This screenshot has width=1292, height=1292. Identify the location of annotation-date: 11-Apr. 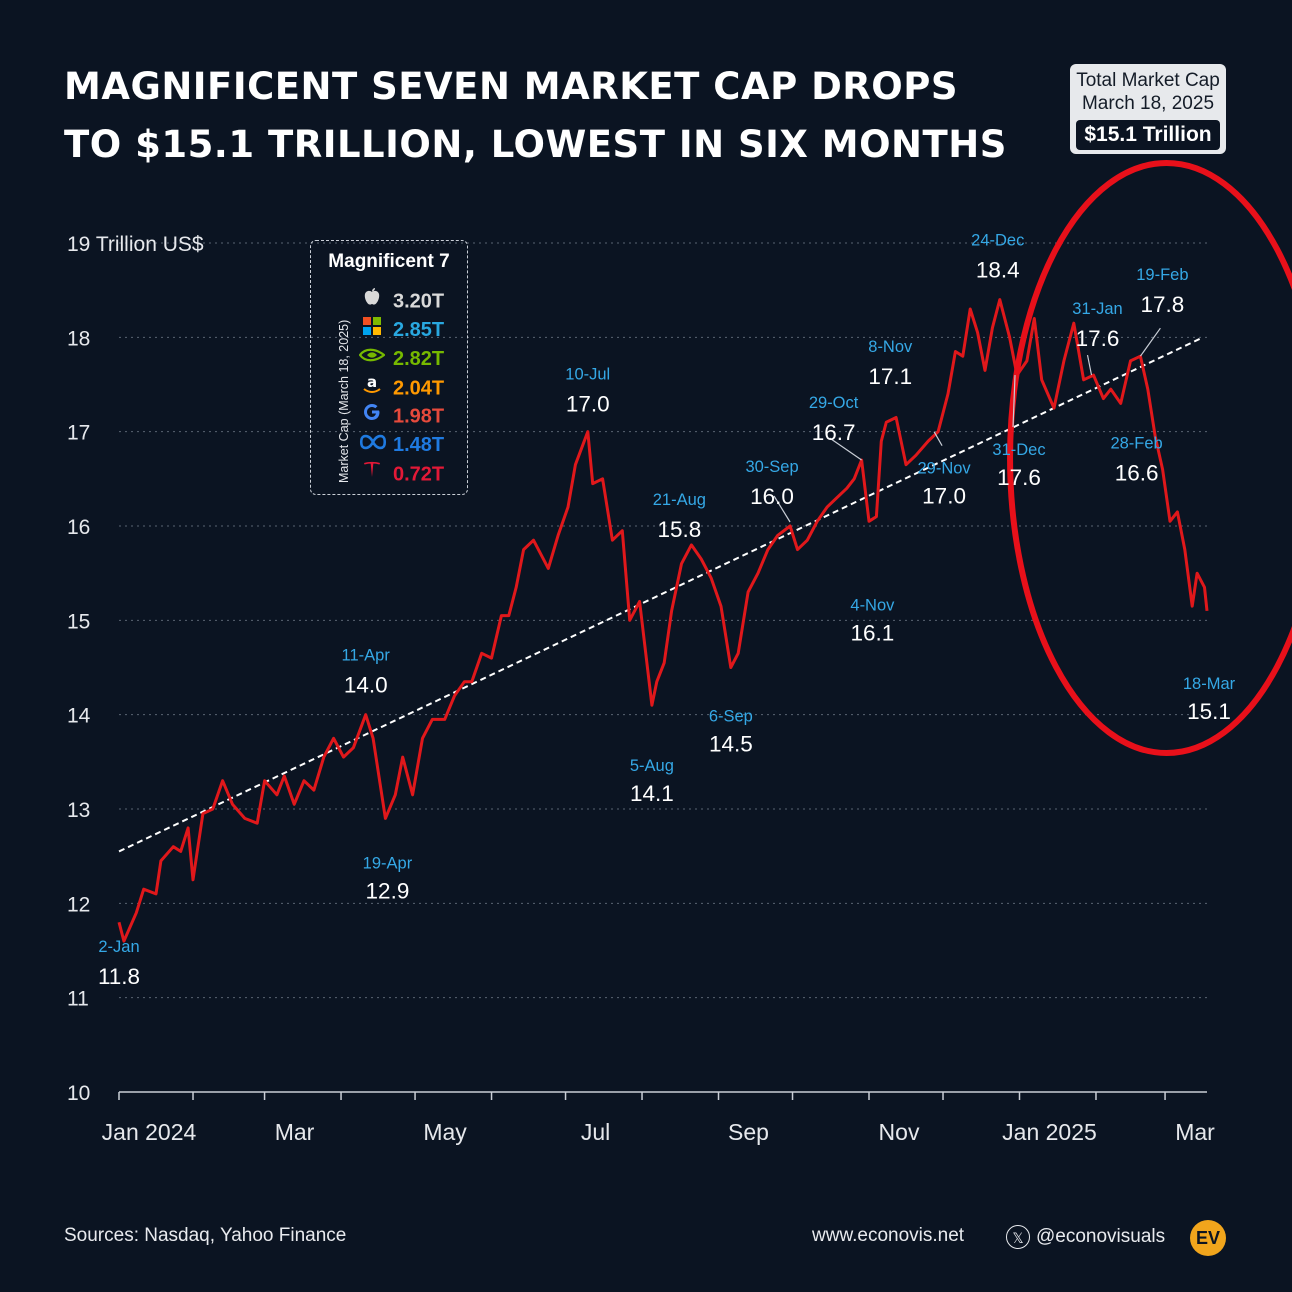
(366, 656).